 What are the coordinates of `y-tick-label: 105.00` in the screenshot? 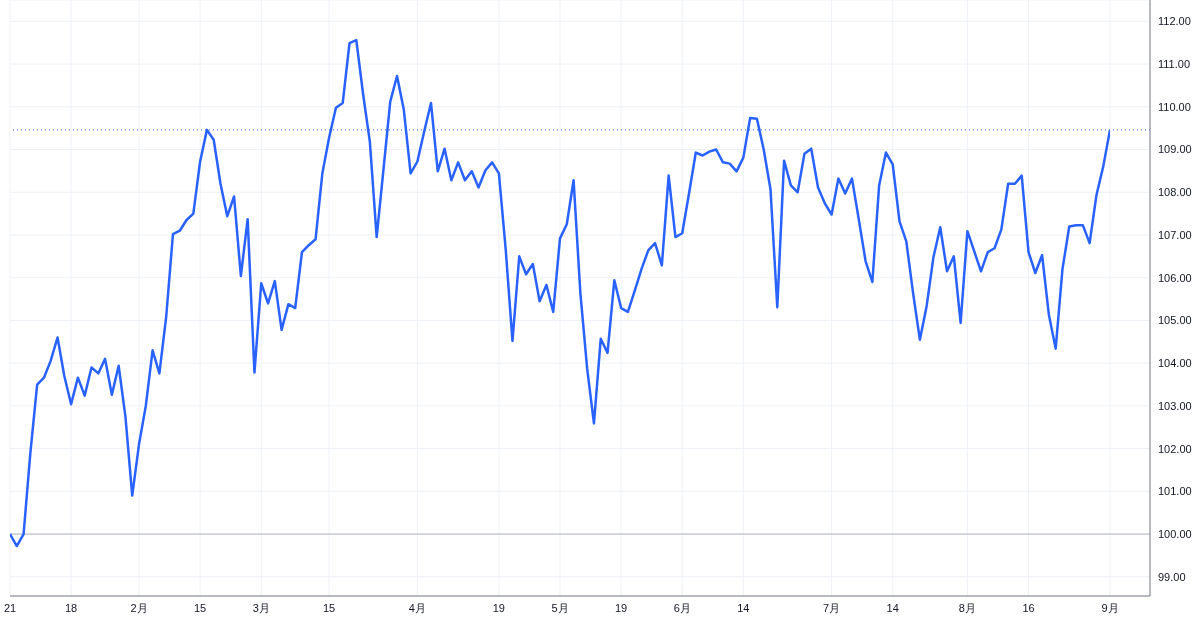 It's located at (1175, 320).